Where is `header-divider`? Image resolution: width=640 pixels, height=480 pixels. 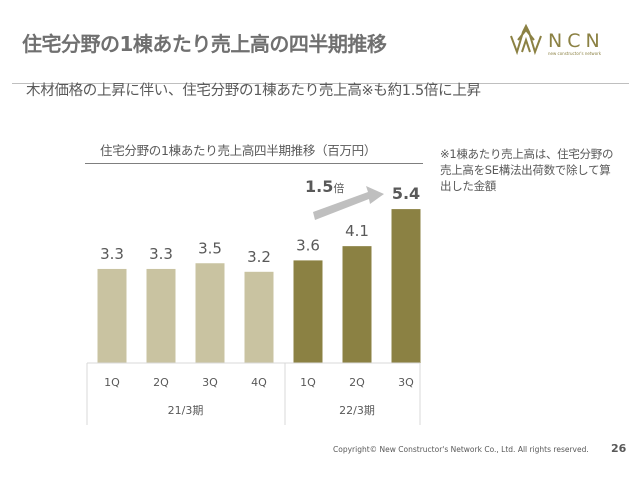
header-divider is located at coordinates (320, 83).